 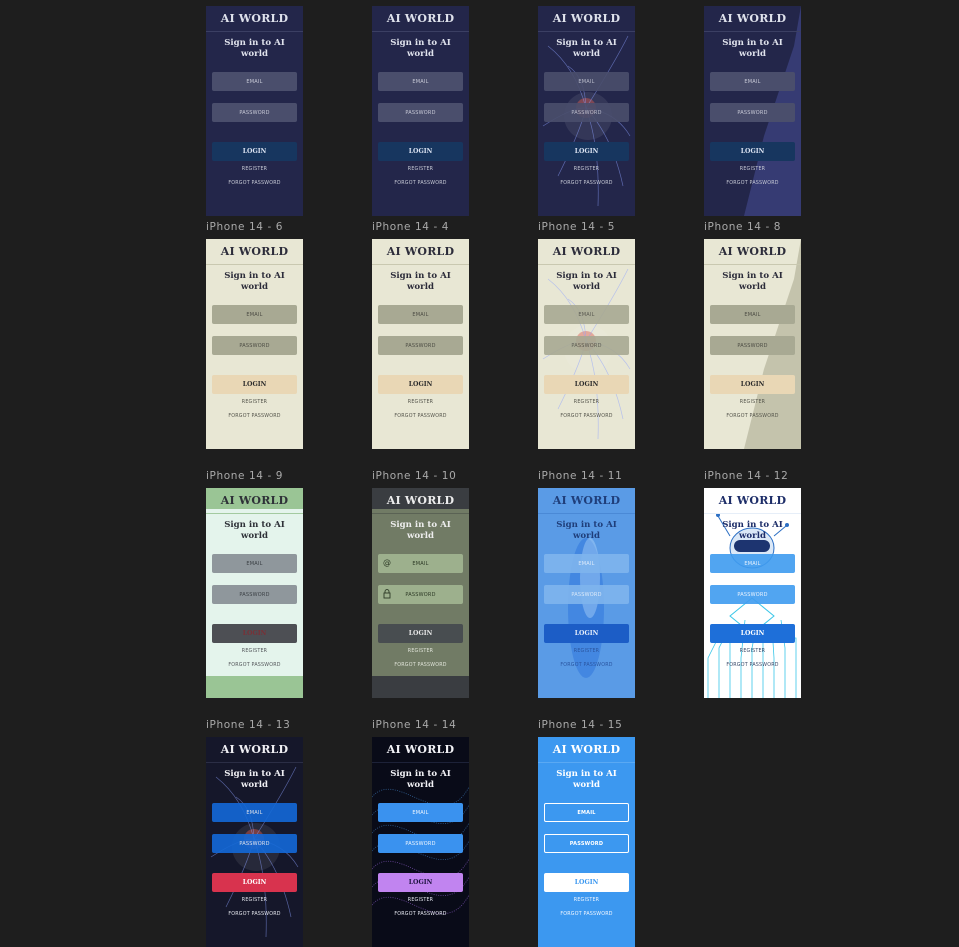 What do you see at coordinates (580, 476) in the screenshot?
I see `artboard-label: iPhone 14 - 11` at bounding box center [580, 476].